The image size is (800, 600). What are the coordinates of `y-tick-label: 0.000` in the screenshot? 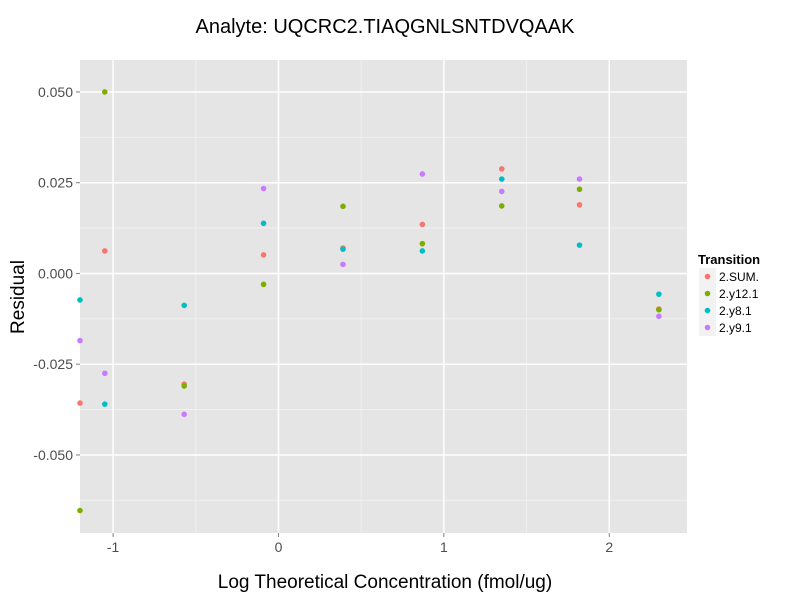 It's located at (55, 273).